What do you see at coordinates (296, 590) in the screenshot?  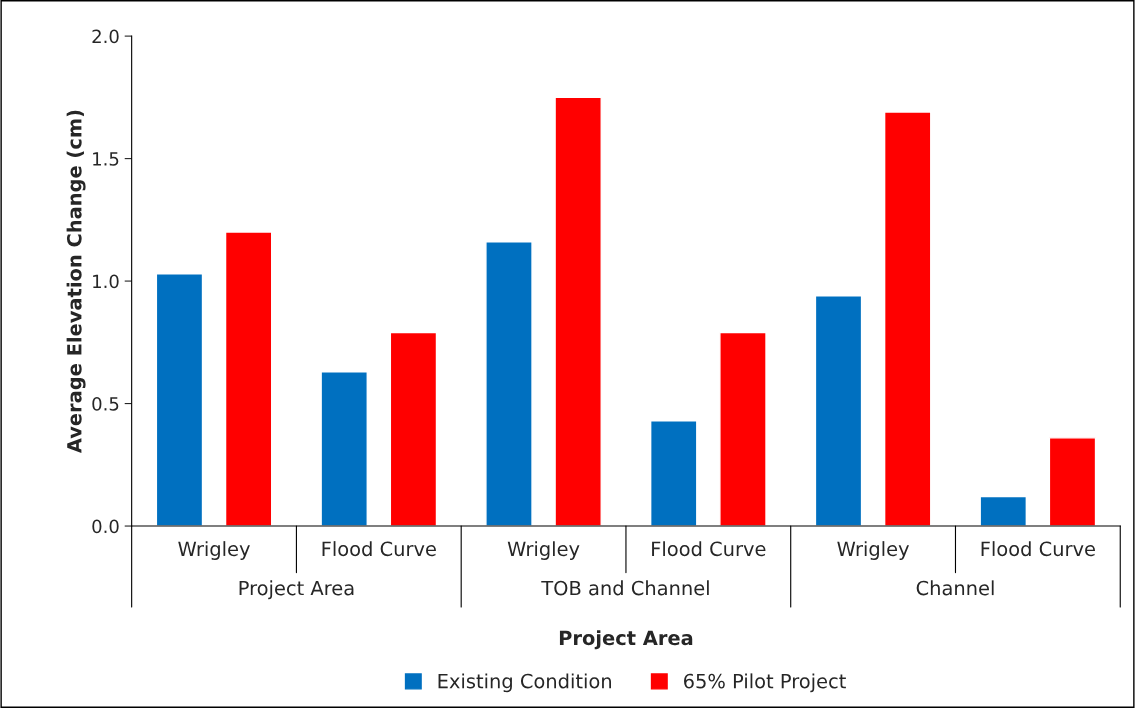 I see `text: Project Area` at bounding box center [296, 590].